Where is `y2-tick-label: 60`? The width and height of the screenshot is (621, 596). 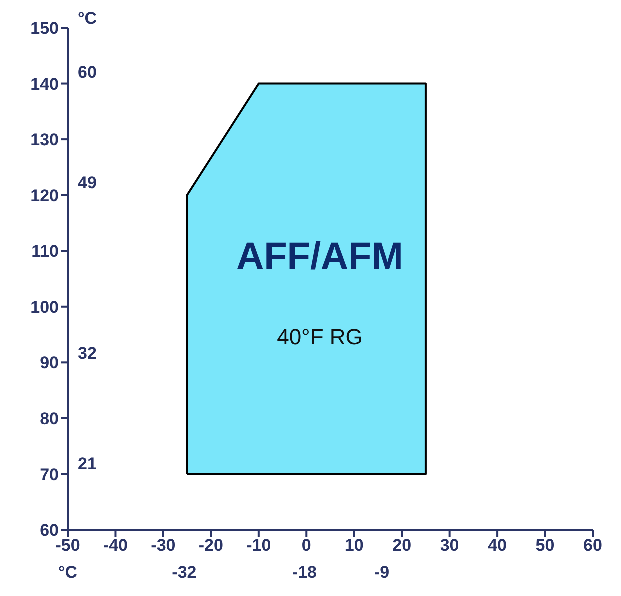 y2-tick-label: 60 is located at coordinates (87, 72).